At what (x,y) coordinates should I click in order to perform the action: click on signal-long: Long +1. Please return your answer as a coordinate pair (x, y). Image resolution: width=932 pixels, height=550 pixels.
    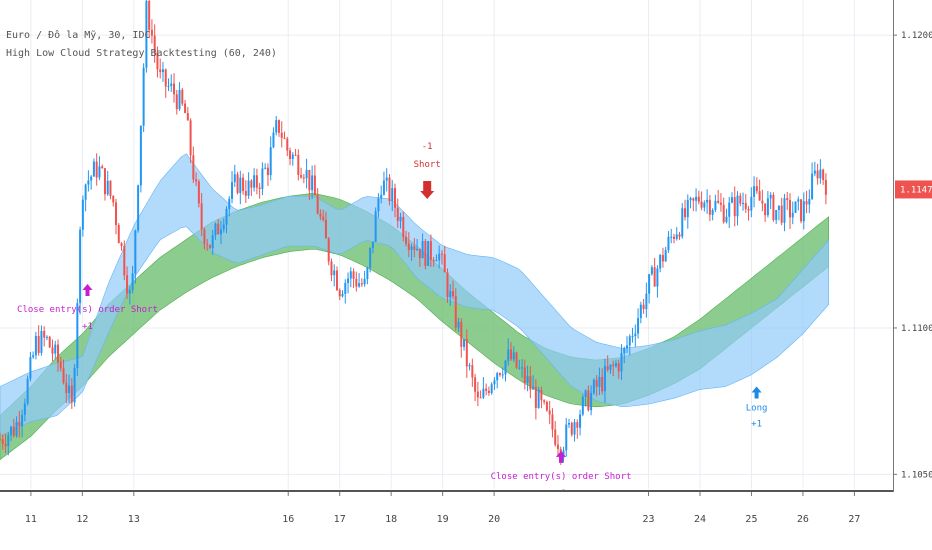
    Looking at the image, I should click on (756, 408).